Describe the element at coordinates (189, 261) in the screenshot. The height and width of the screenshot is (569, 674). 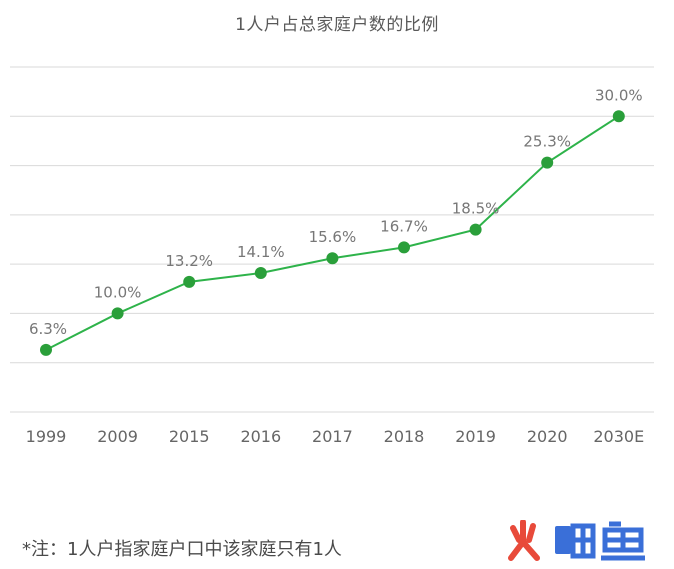
I see `data-label: 13.2%` at that location.